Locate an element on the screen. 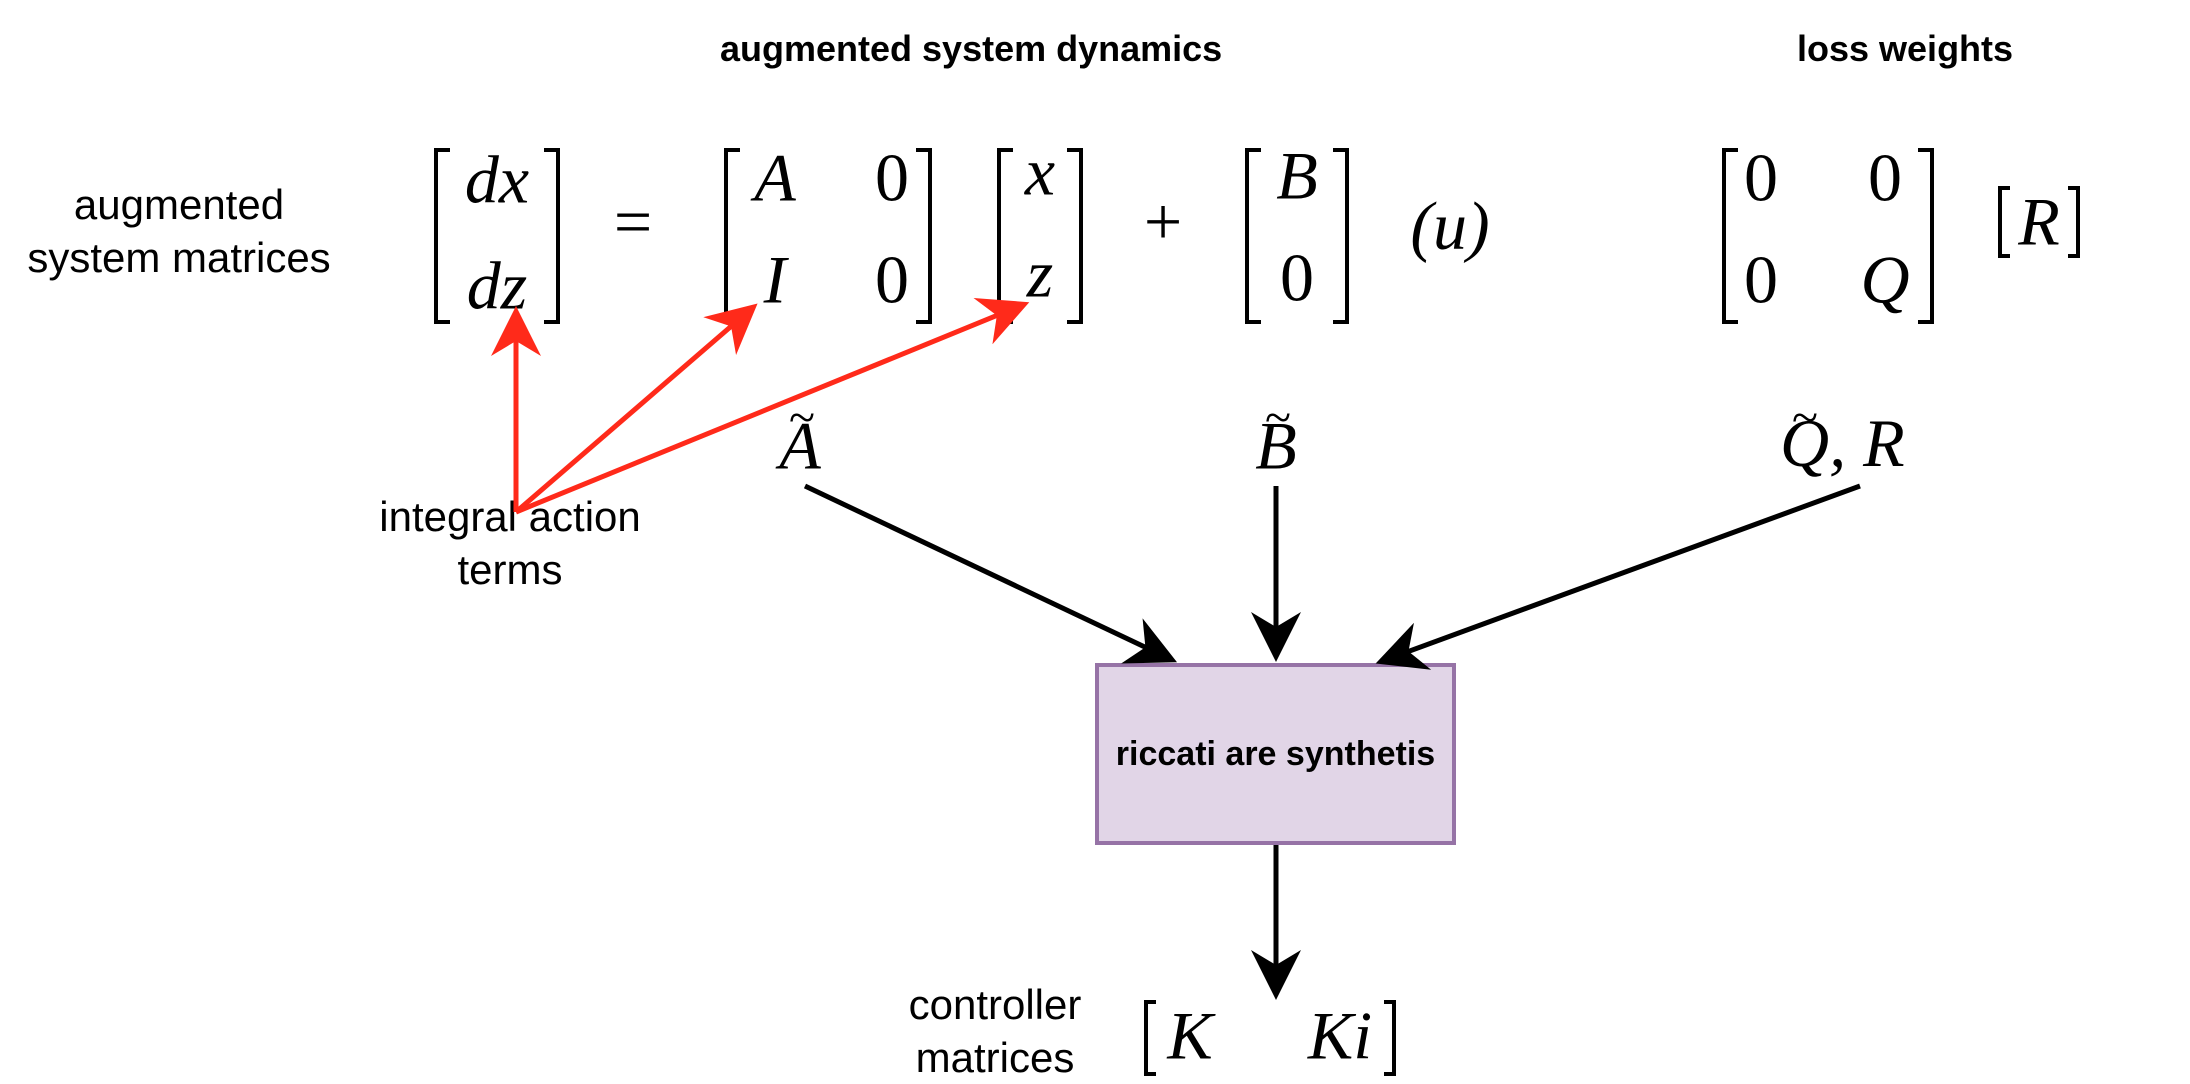 This screenshot has height=1084, width=2190. b-top-entry: B is located at coordinates (1297, 175).